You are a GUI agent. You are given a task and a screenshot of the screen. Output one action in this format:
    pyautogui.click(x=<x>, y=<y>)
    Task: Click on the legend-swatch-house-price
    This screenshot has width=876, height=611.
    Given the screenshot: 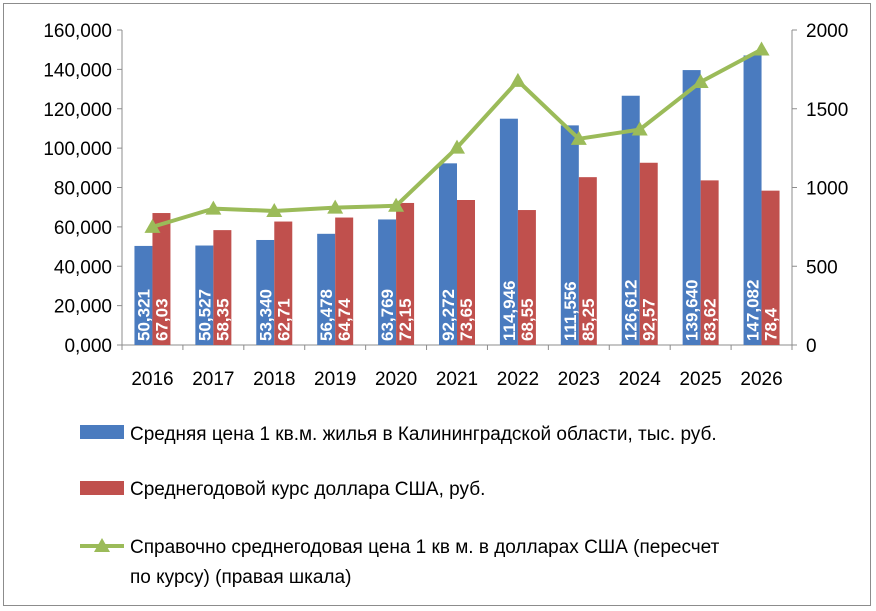 What is the action you would take?
    pyautogui.click(x=102, y=432)
    